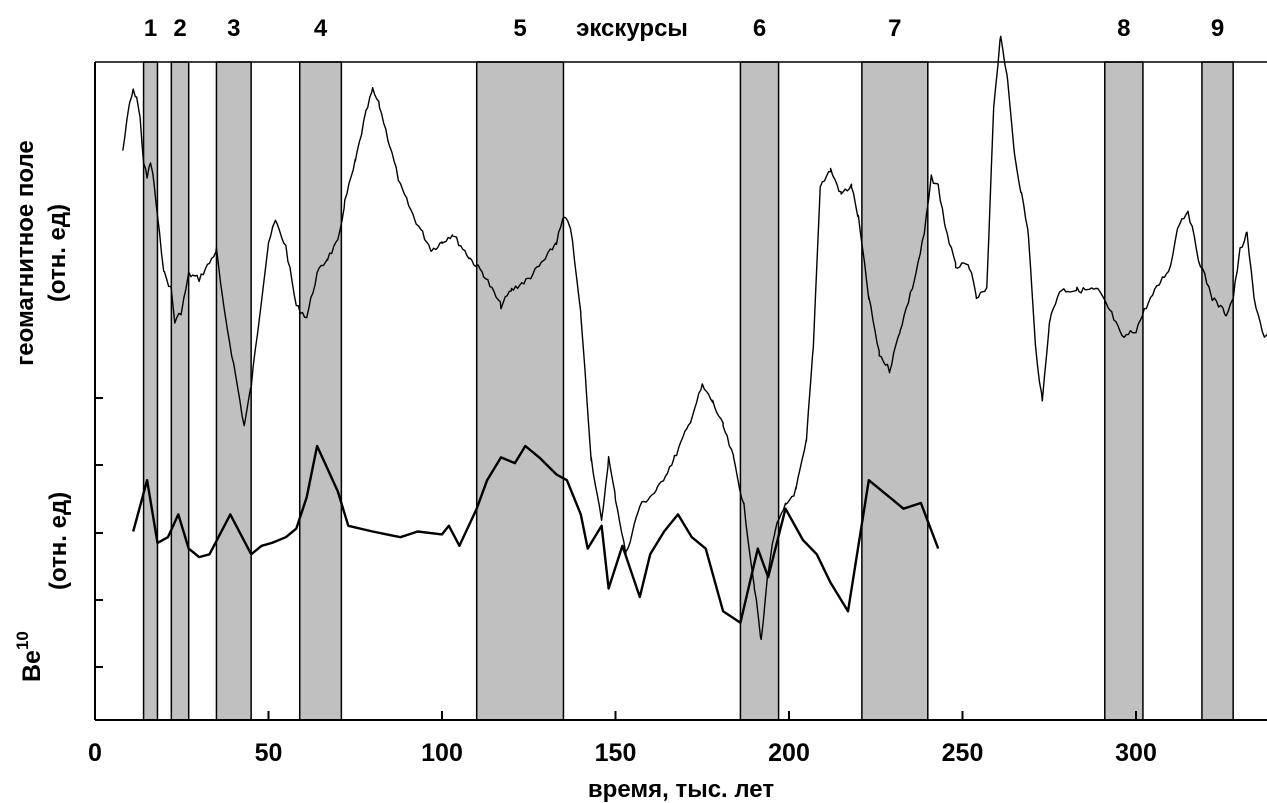  Describe the element at coordinates (519, 28) in the screenshot. I see `excursion-label: 5` at that location.